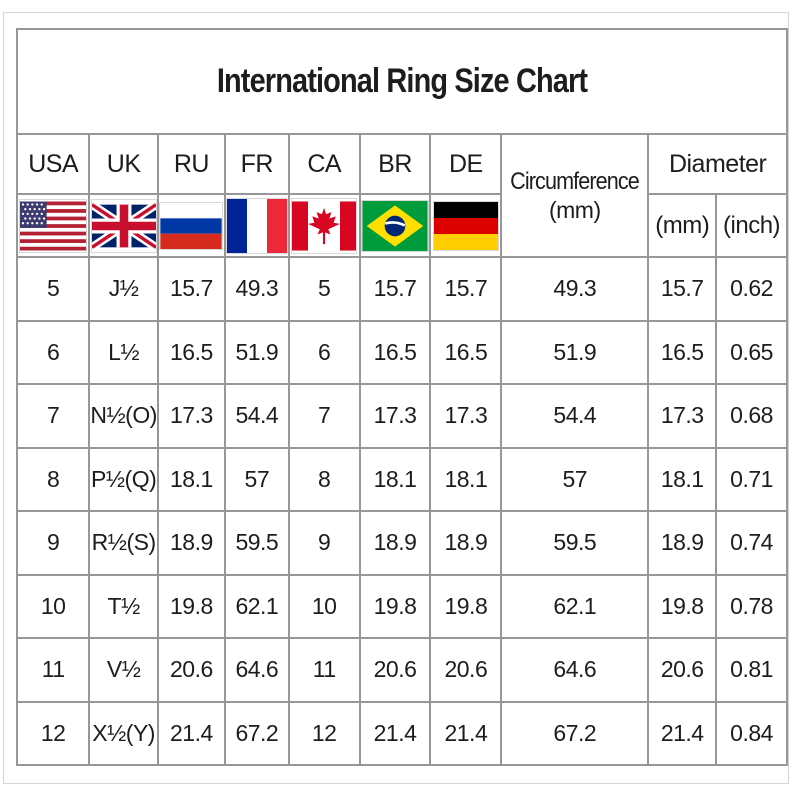 The width and height of the screenshot is (800, 800). Describe the element at coordinates (123, 606) in the screenshot. I see `table-cell: T½` at that location.